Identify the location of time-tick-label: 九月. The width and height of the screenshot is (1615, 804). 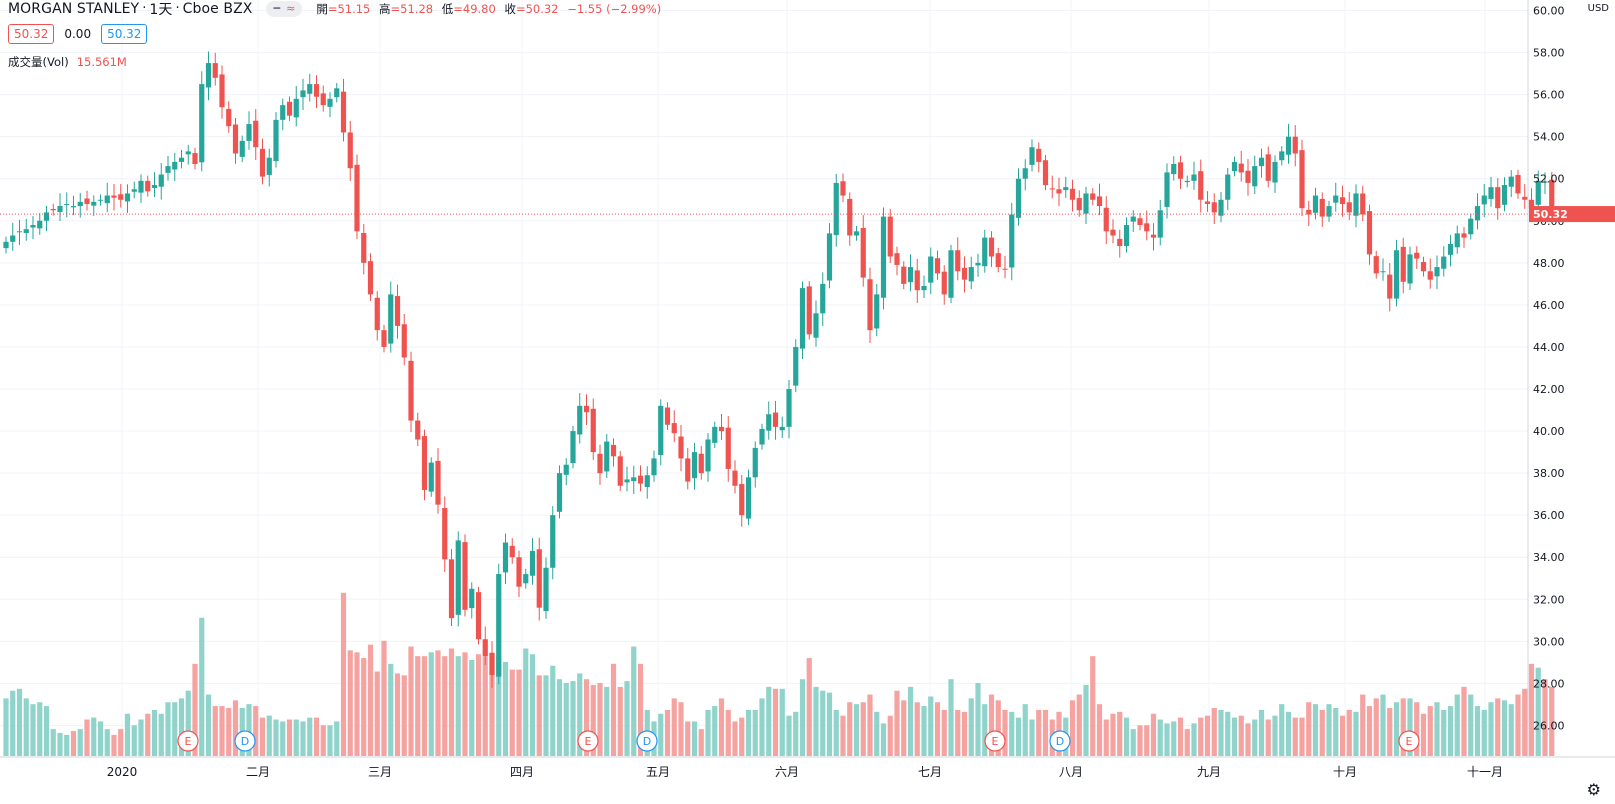
(1209, 772).